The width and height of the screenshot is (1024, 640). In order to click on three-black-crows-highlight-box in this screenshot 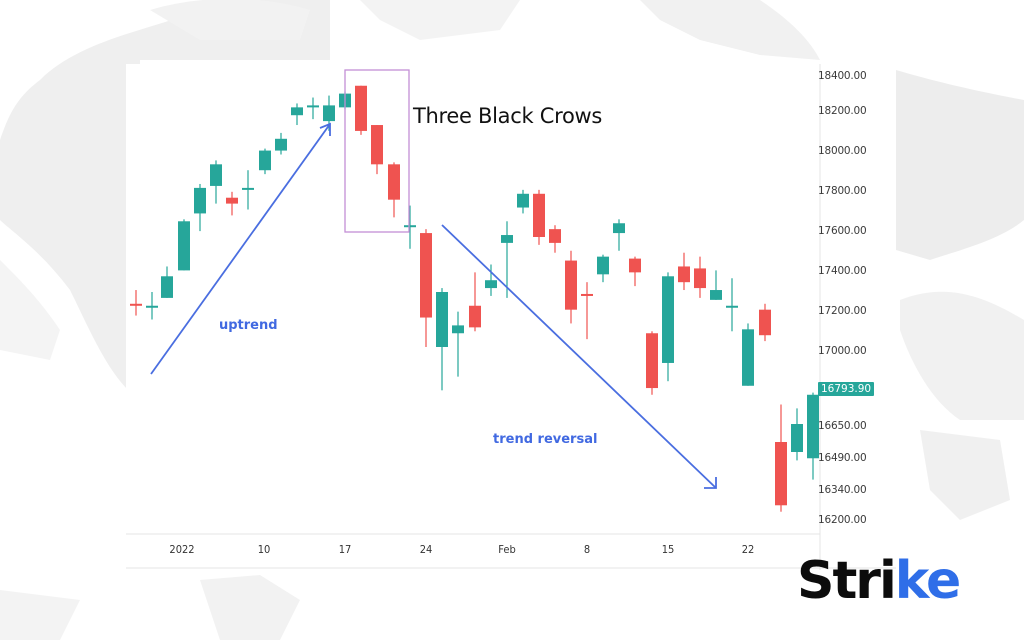, I will do `click(377, 151)`.